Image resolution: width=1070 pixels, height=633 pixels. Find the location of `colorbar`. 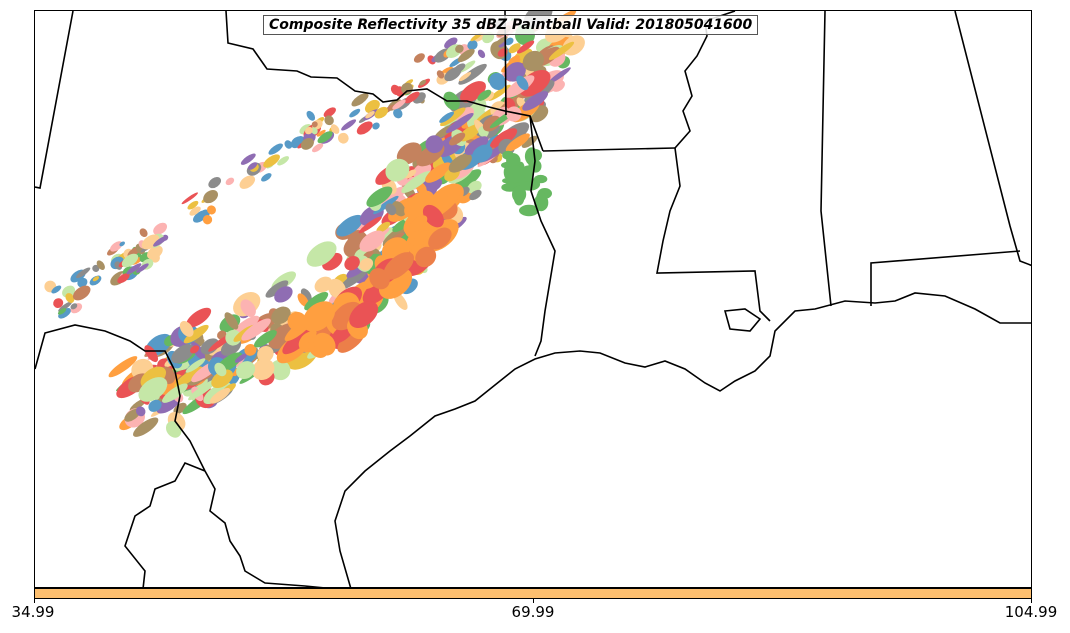

colorbar is located at coordinates (533, 593).